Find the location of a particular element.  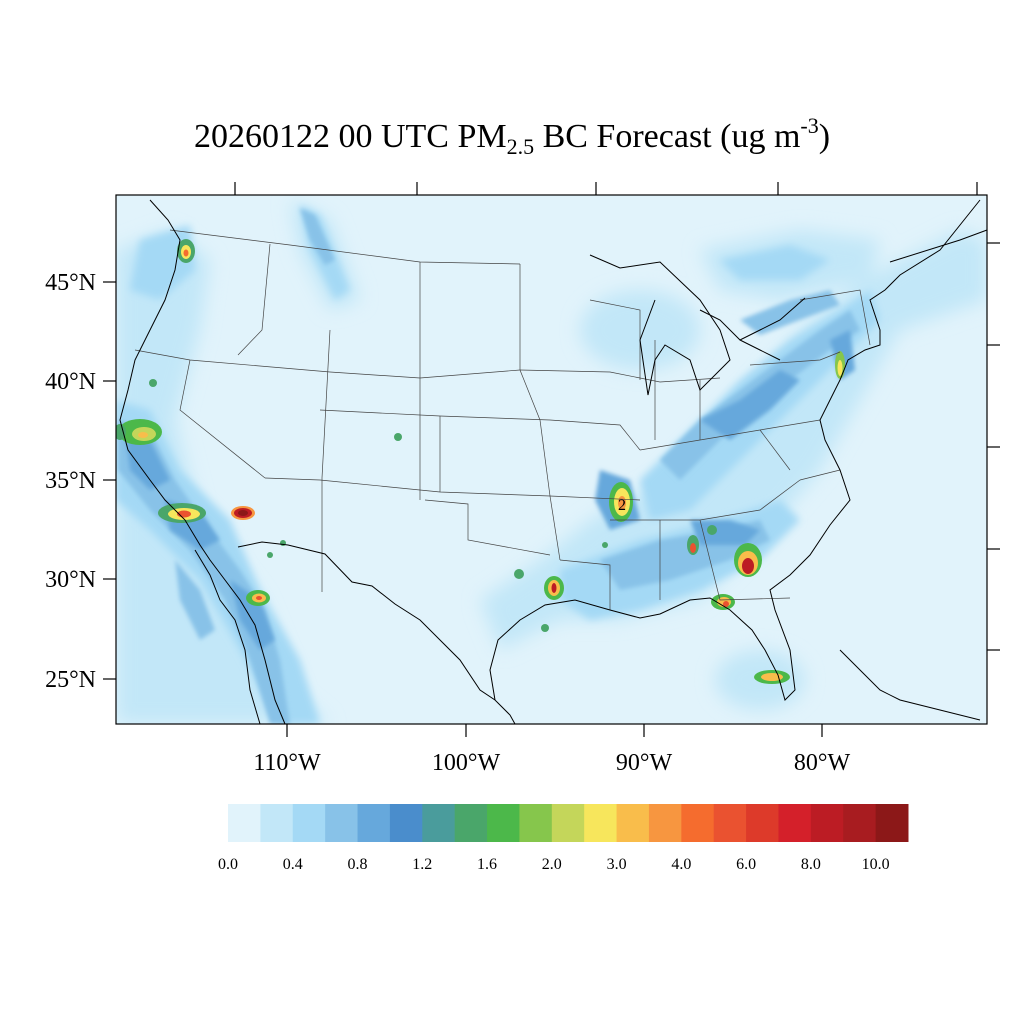

latitude-labels: 45°N 40°N 35°N 30°N 25°N is located at coordinates (70, 481).